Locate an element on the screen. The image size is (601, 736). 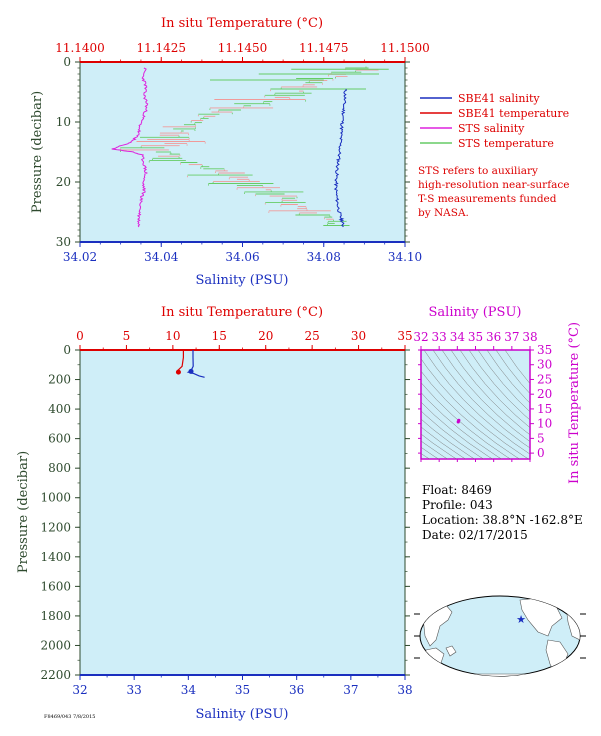
sts-salinity-line is located at coordinates (130, 147).